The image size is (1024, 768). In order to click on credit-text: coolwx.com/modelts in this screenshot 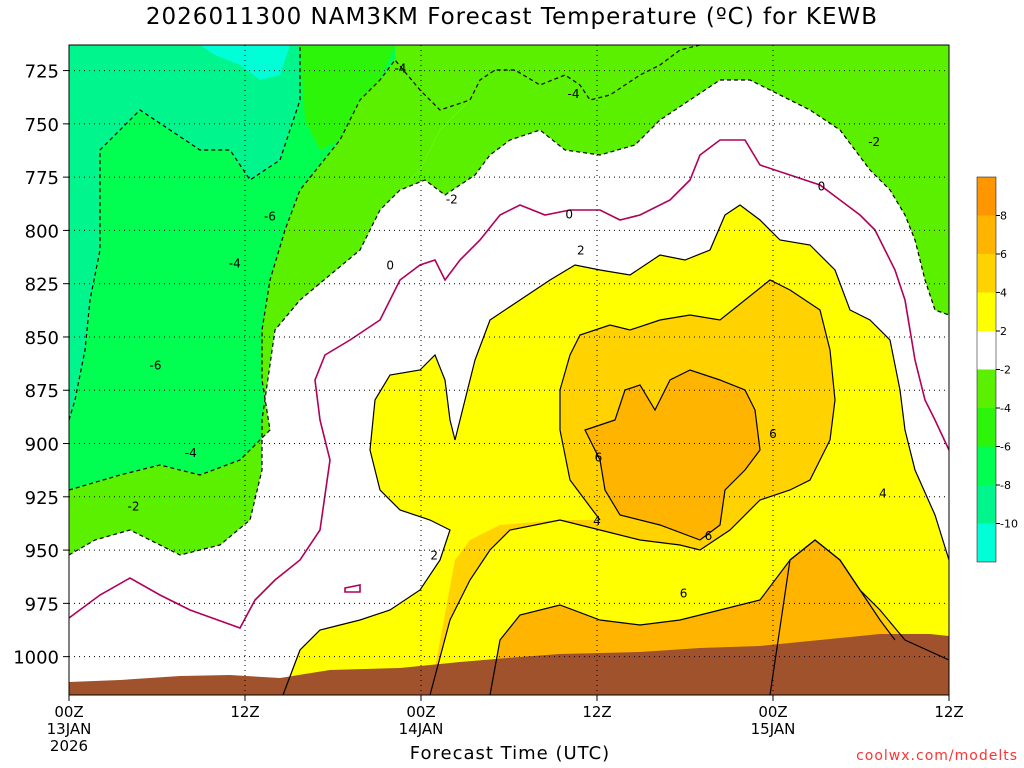, I will do `click(937, 756)`.